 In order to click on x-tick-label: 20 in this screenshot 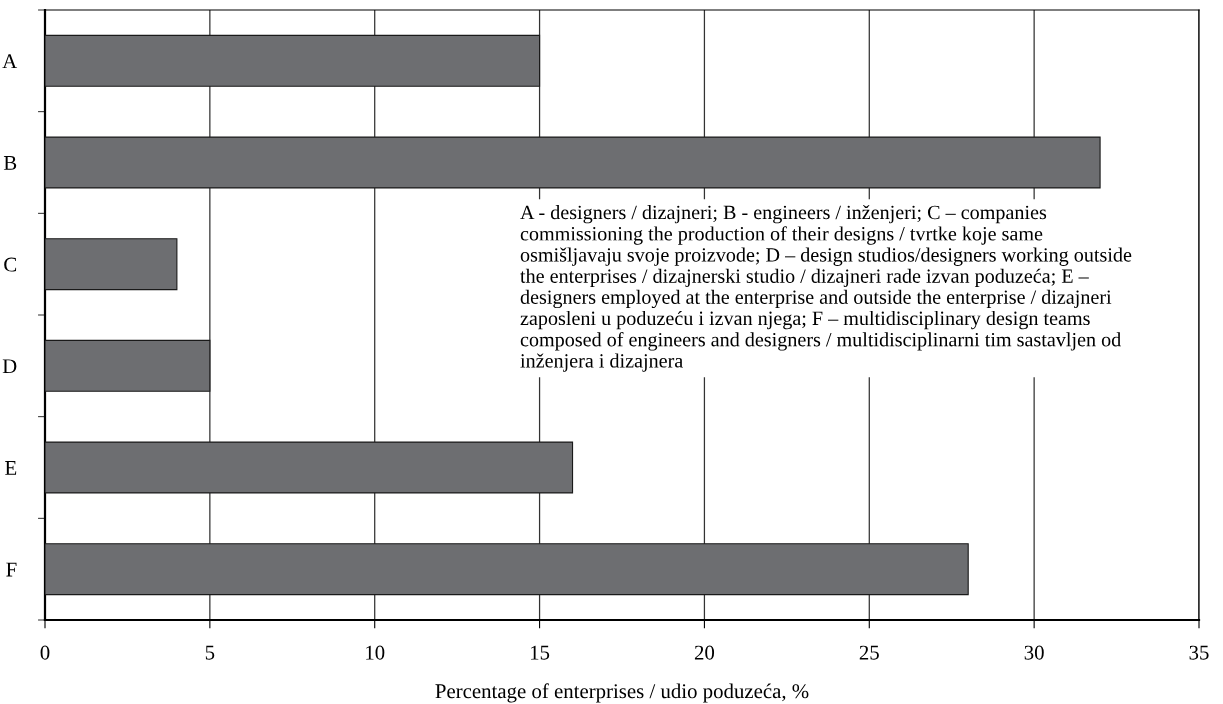, I will do `click(704, 652)`.